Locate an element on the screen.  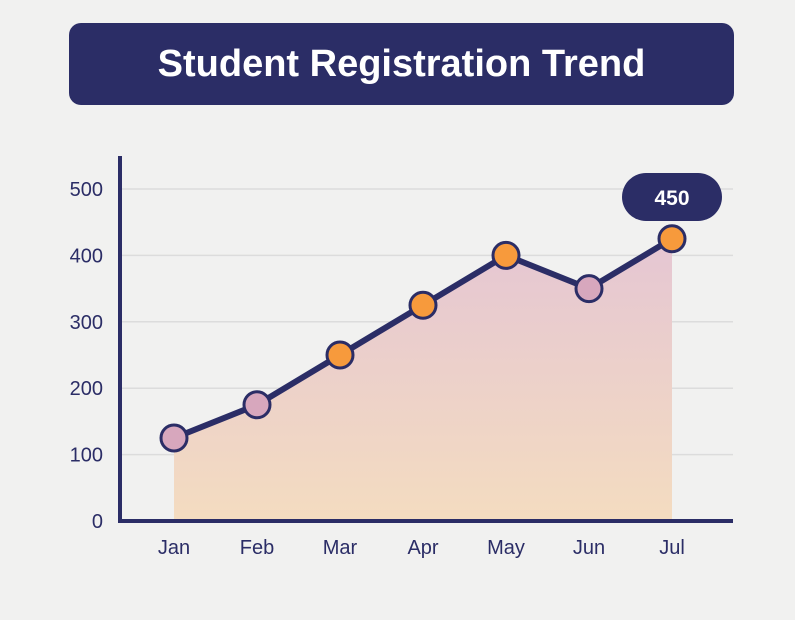
x-tick-labels: Jan Feb Mar Apr May Jun Jul is located at coordinates (421, 548).